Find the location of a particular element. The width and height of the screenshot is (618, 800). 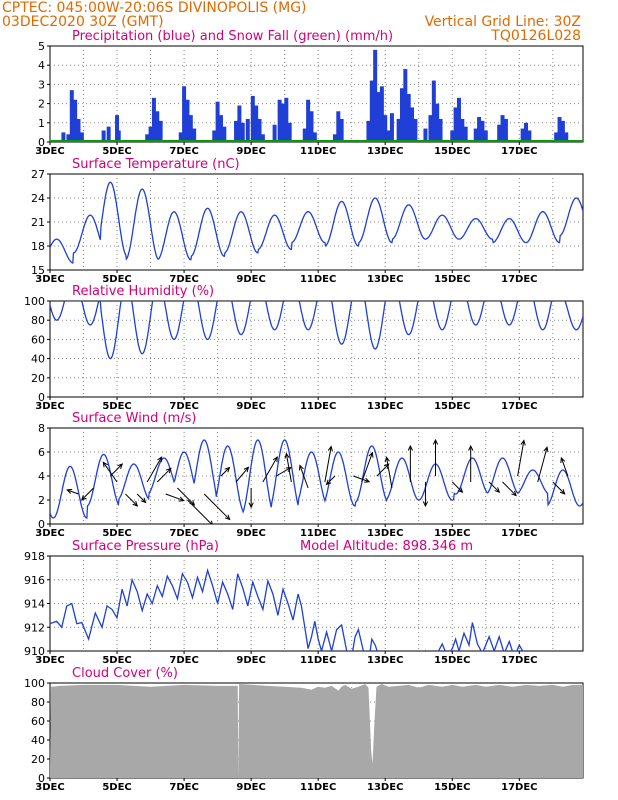

temp-xtick-label: 9DEC is located at coordinates (250, 279).